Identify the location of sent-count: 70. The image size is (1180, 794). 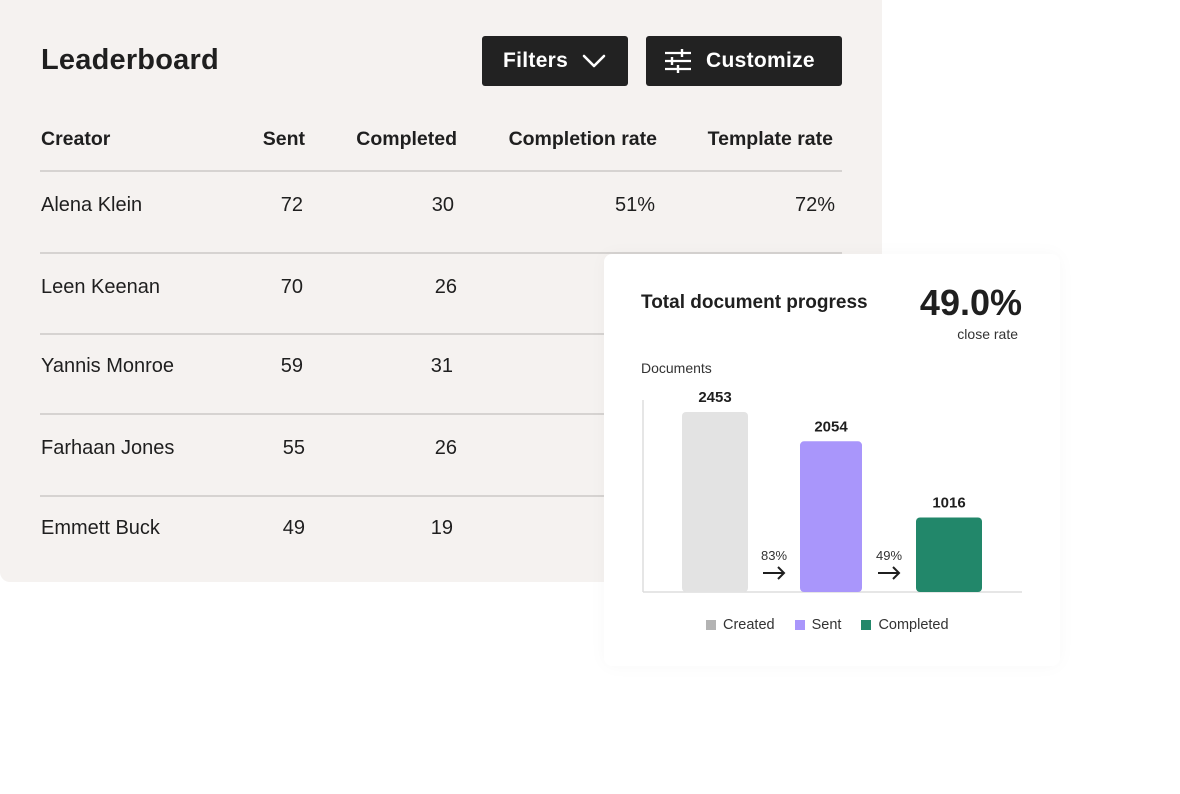
(291, 287).